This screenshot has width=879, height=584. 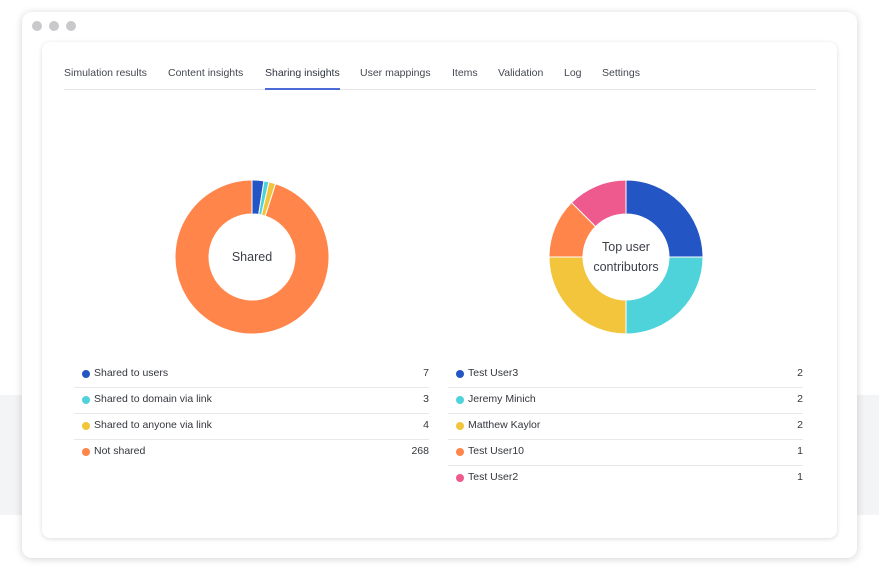 What do you see at coordinates (625, 478) in the screenshot?
I see `legend-row: Test User2 1` at bounding box center [625, 478].